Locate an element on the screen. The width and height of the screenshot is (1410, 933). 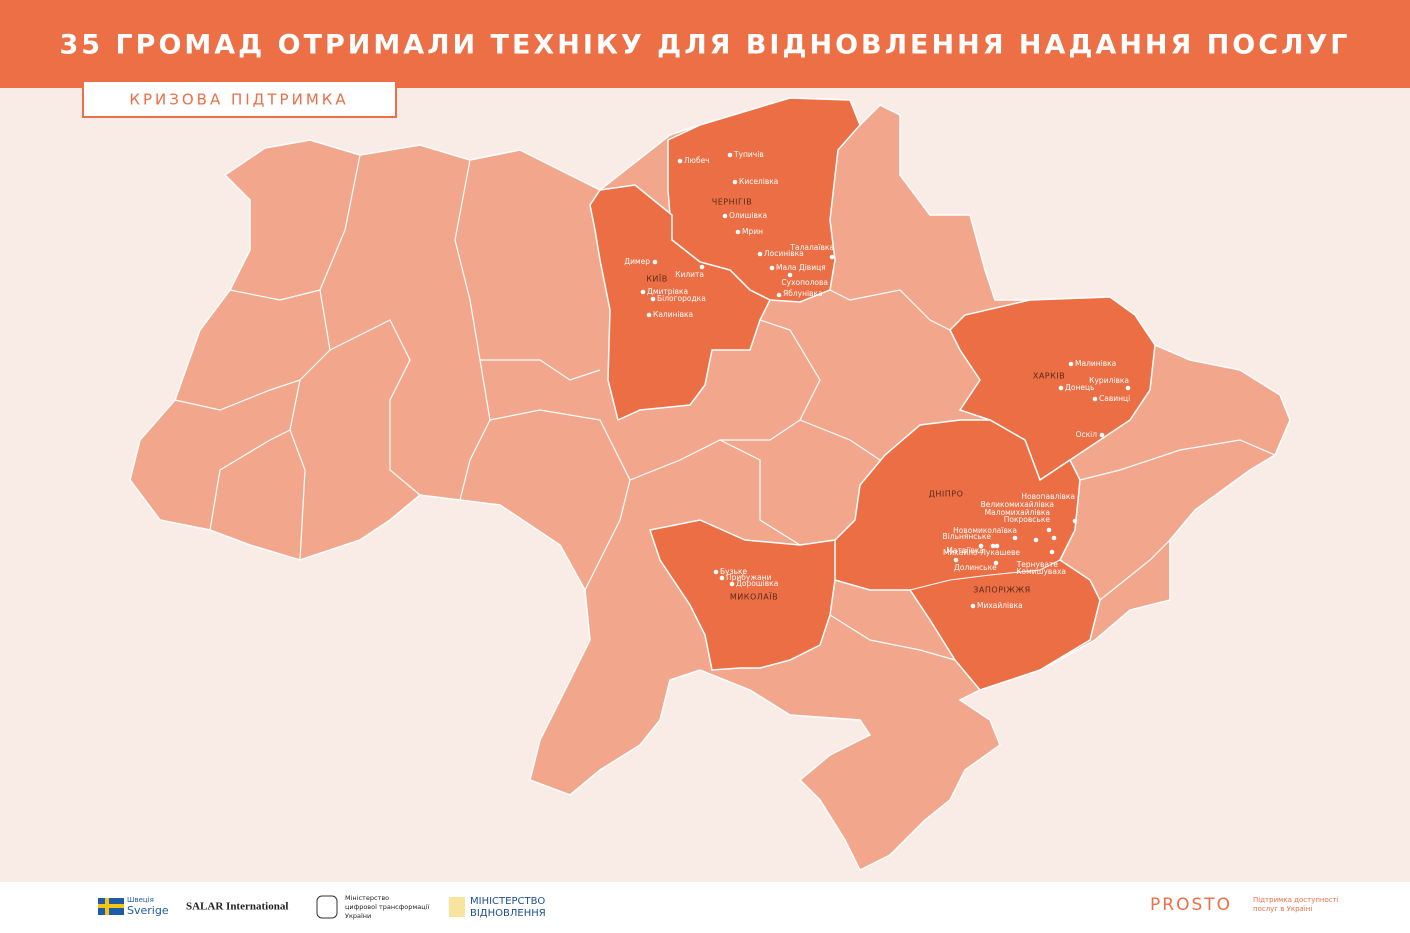
community-label: Вільнянське is located at coordinates (967, 536).